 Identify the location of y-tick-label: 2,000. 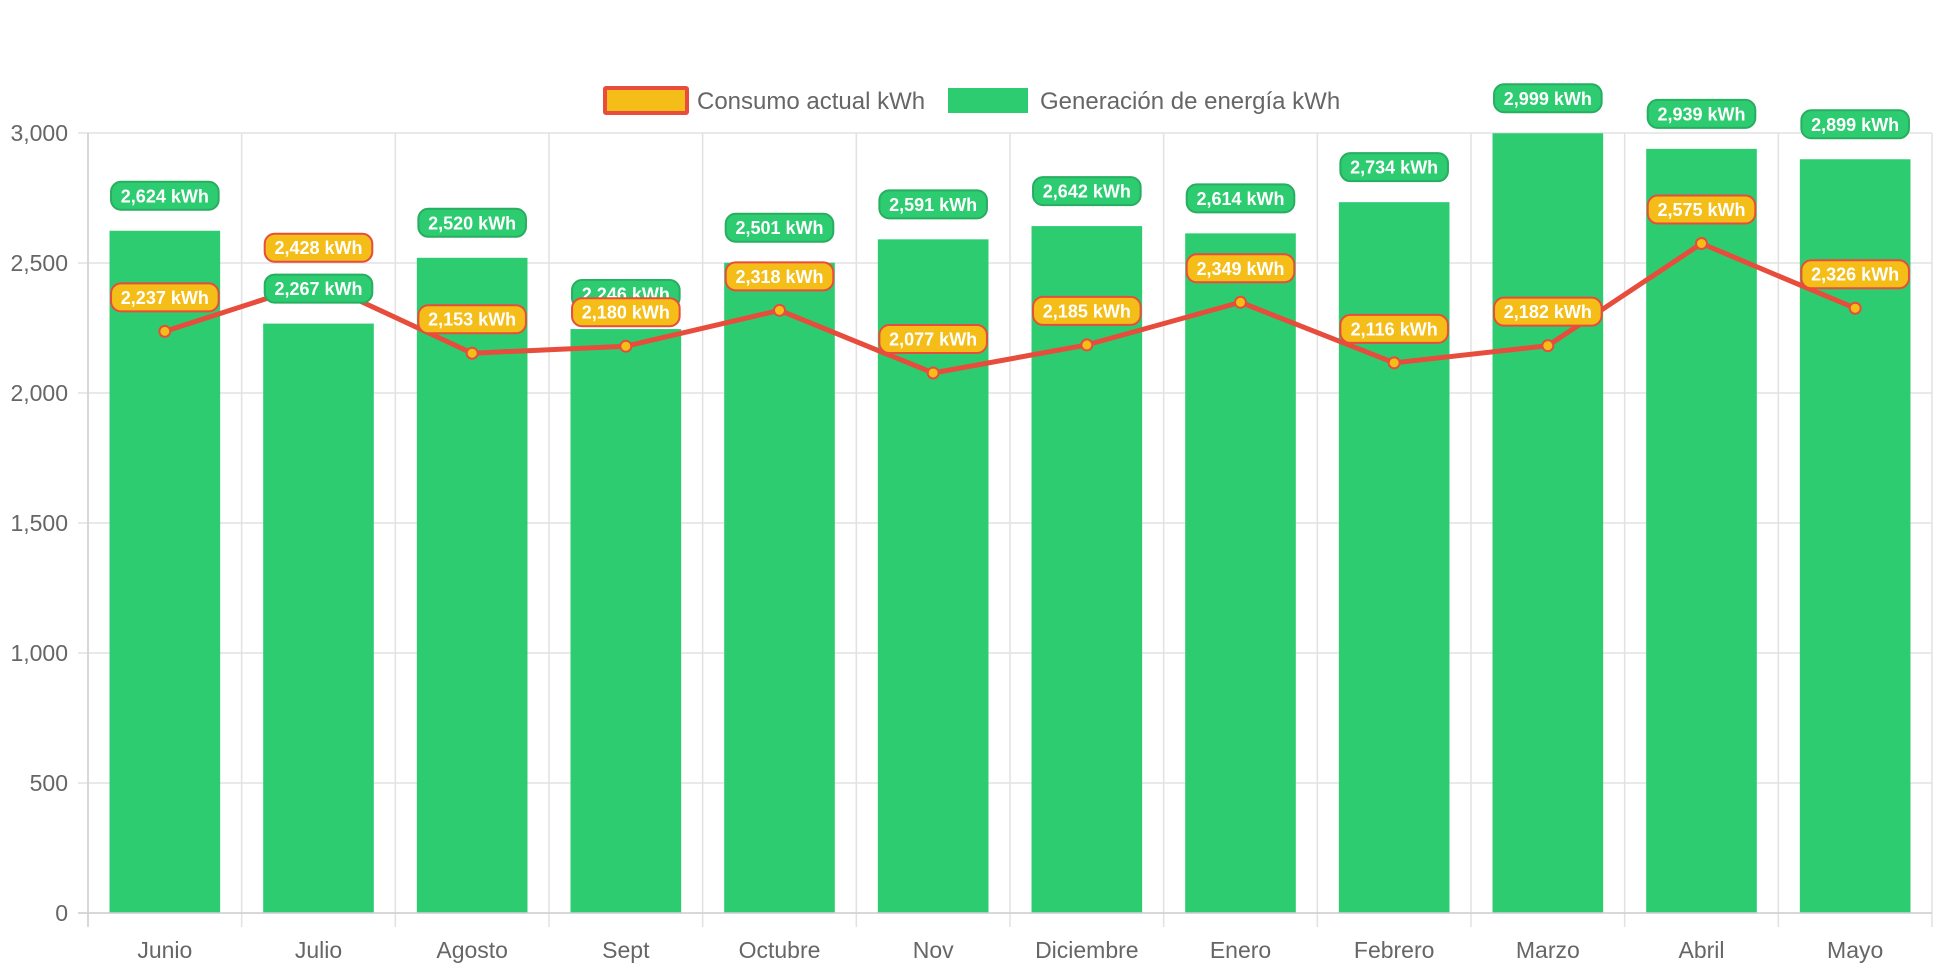
(39, 393).